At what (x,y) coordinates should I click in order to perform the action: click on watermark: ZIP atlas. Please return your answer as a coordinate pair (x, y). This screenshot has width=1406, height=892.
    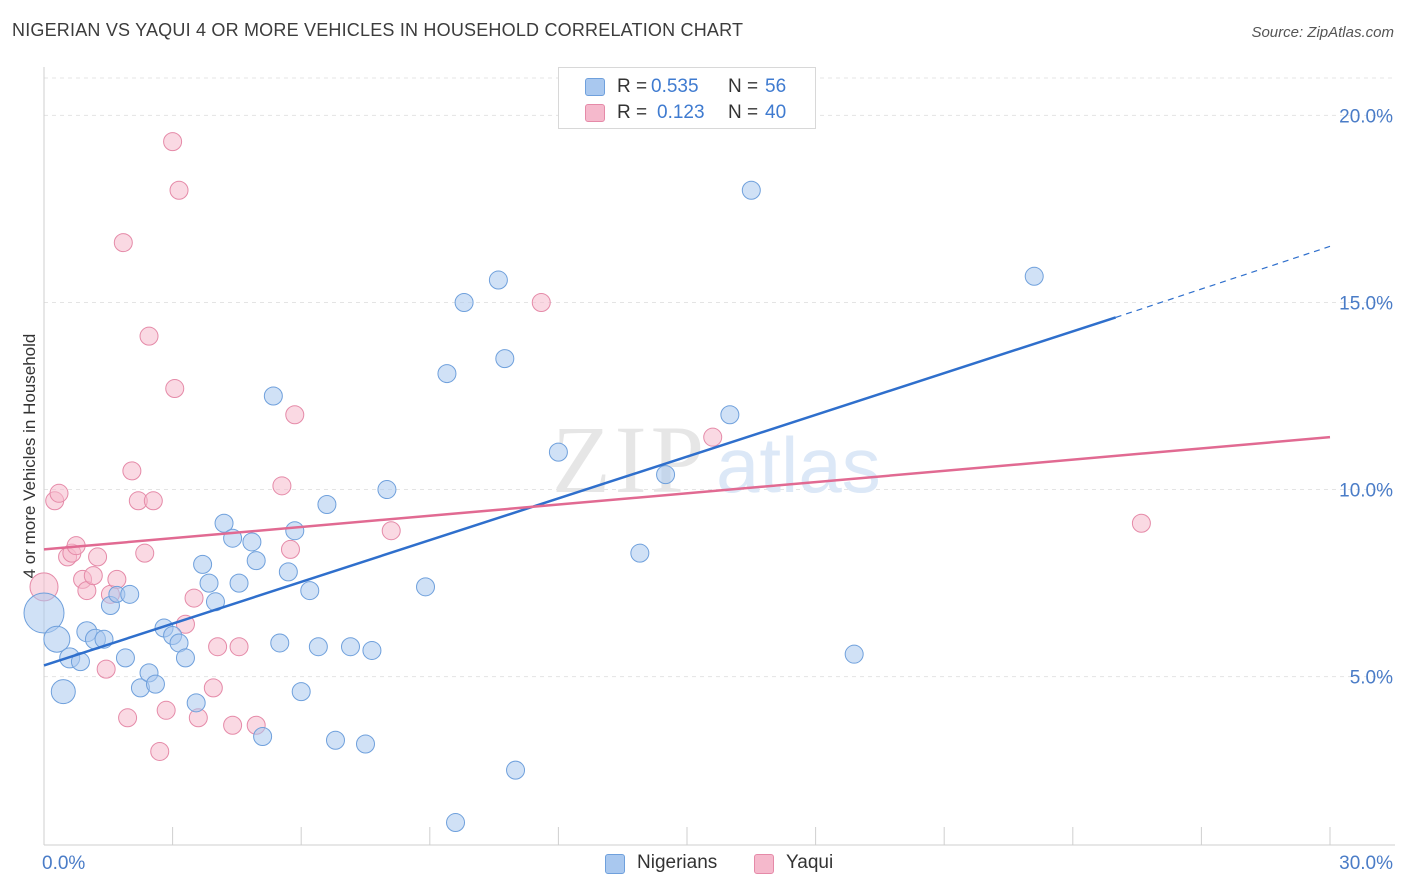
    Looking at the image, I should click on (716, 459).